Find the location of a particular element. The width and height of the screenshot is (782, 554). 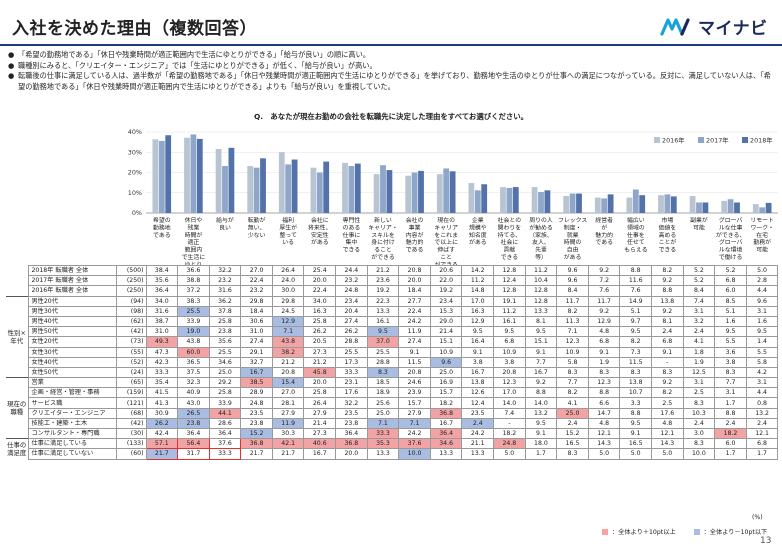

category-label: が勧める is located at coordinates (541, 227).